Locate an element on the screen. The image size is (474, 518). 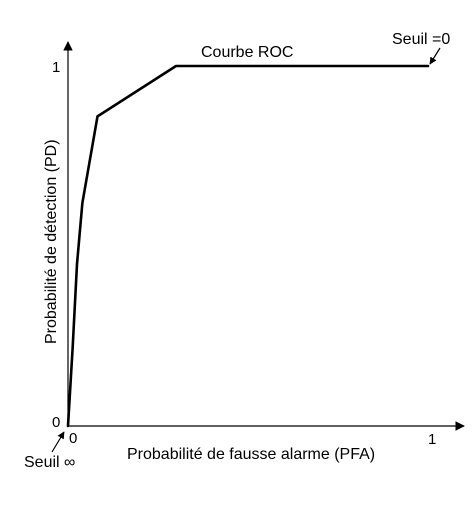
x-axis-label: Probabilité de fausse alarme (PFA) is located at coordinates (251, 454).